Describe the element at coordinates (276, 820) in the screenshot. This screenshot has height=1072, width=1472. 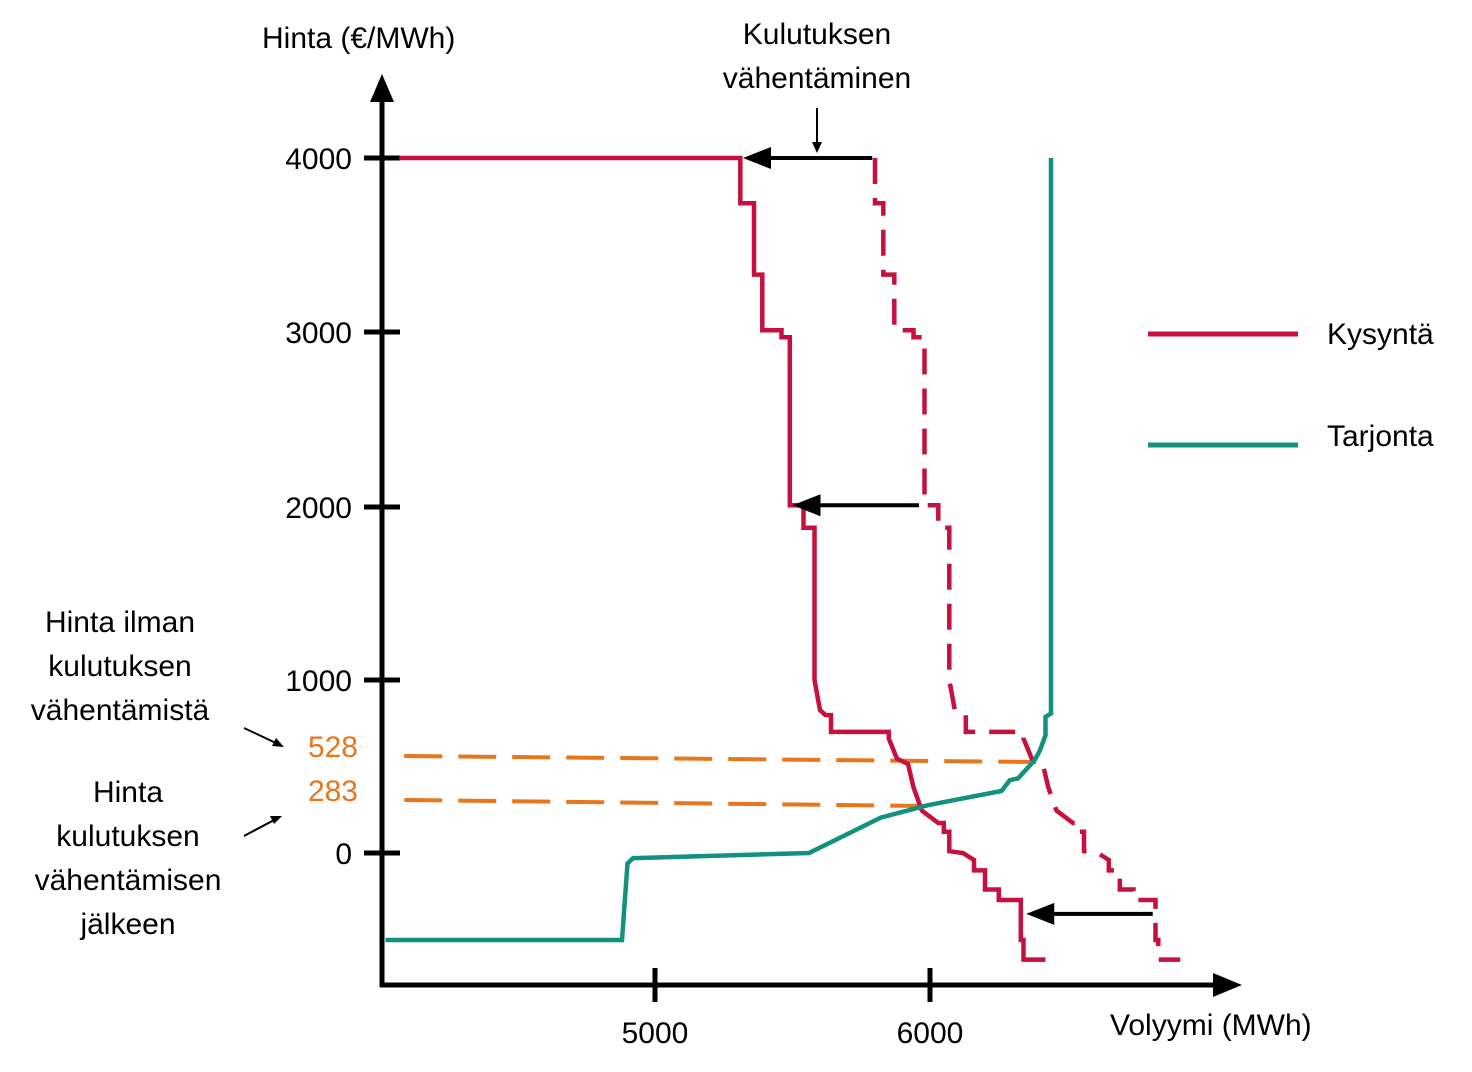
I see `price-after-pointer-head` at that location.